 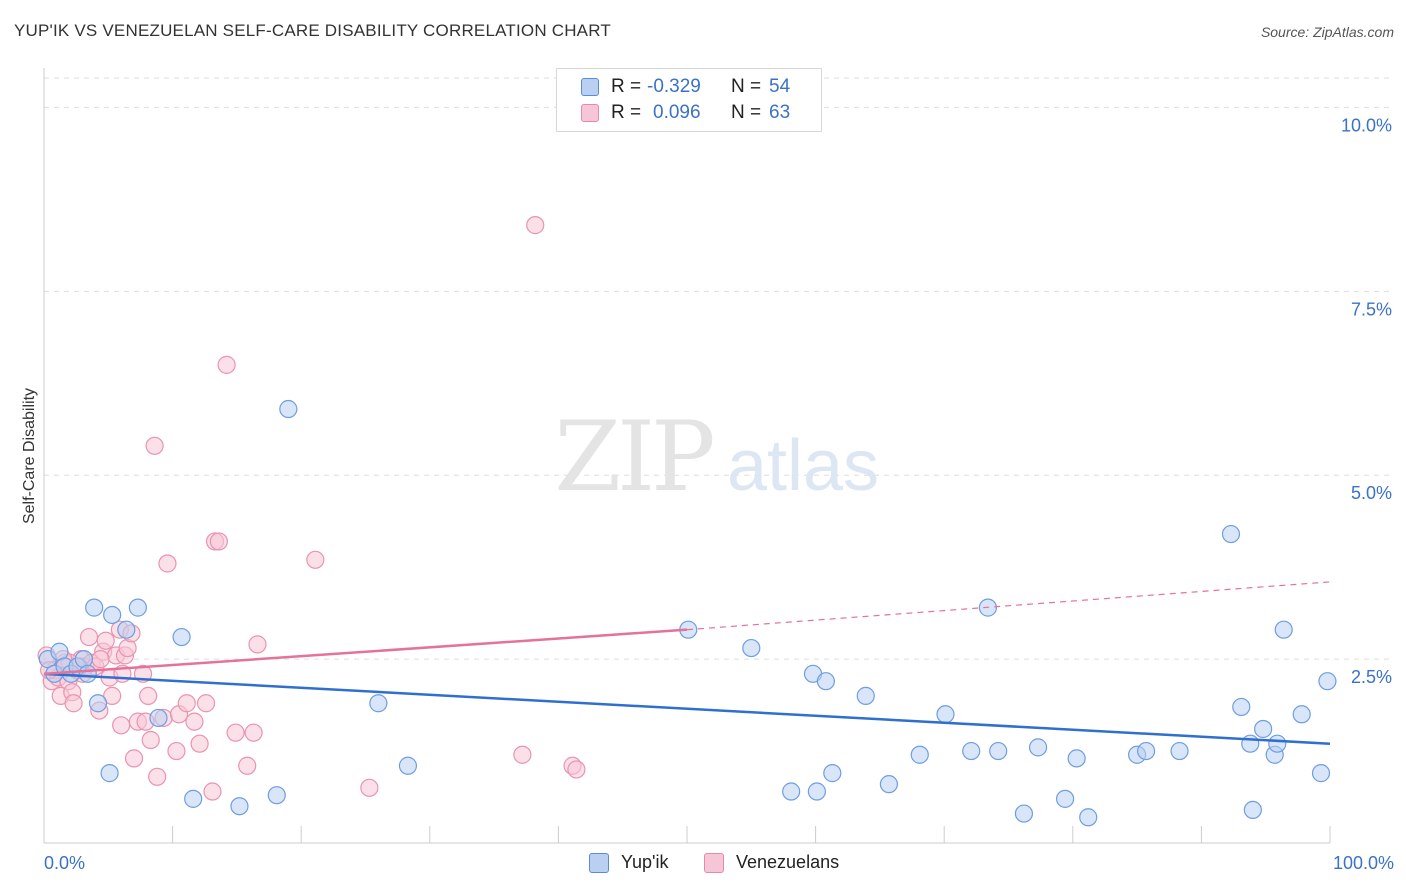 I want to click on watermark-atlas: atlas, so click(x=803, y=466).